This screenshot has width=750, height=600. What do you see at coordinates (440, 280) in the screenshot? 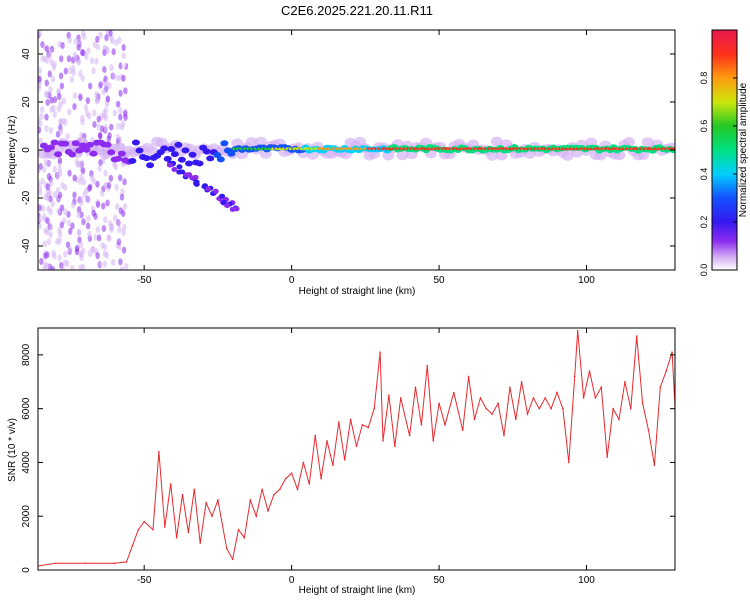
I see `x-tick-label: 50` at bounding box center [440, 280].